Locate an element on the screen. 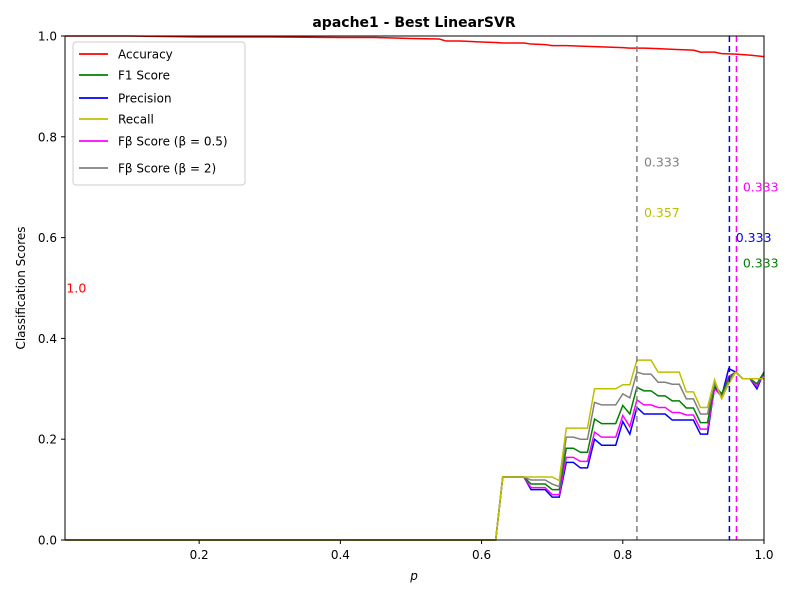 This screenshot has height=600, width=800. legend-label-precision: Precision is located at coordinates (145, 99).